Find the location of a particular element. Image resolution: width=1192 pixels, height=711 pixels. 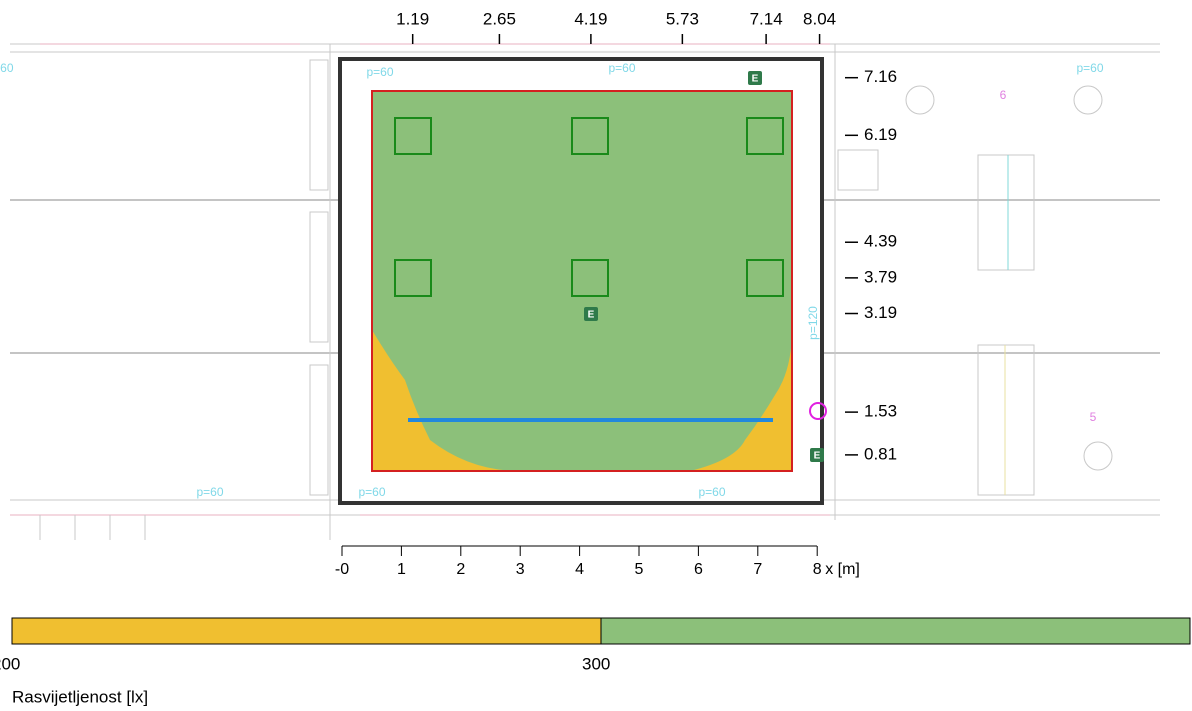

x-tick-label: 8 is located at coordinates (817, 569).